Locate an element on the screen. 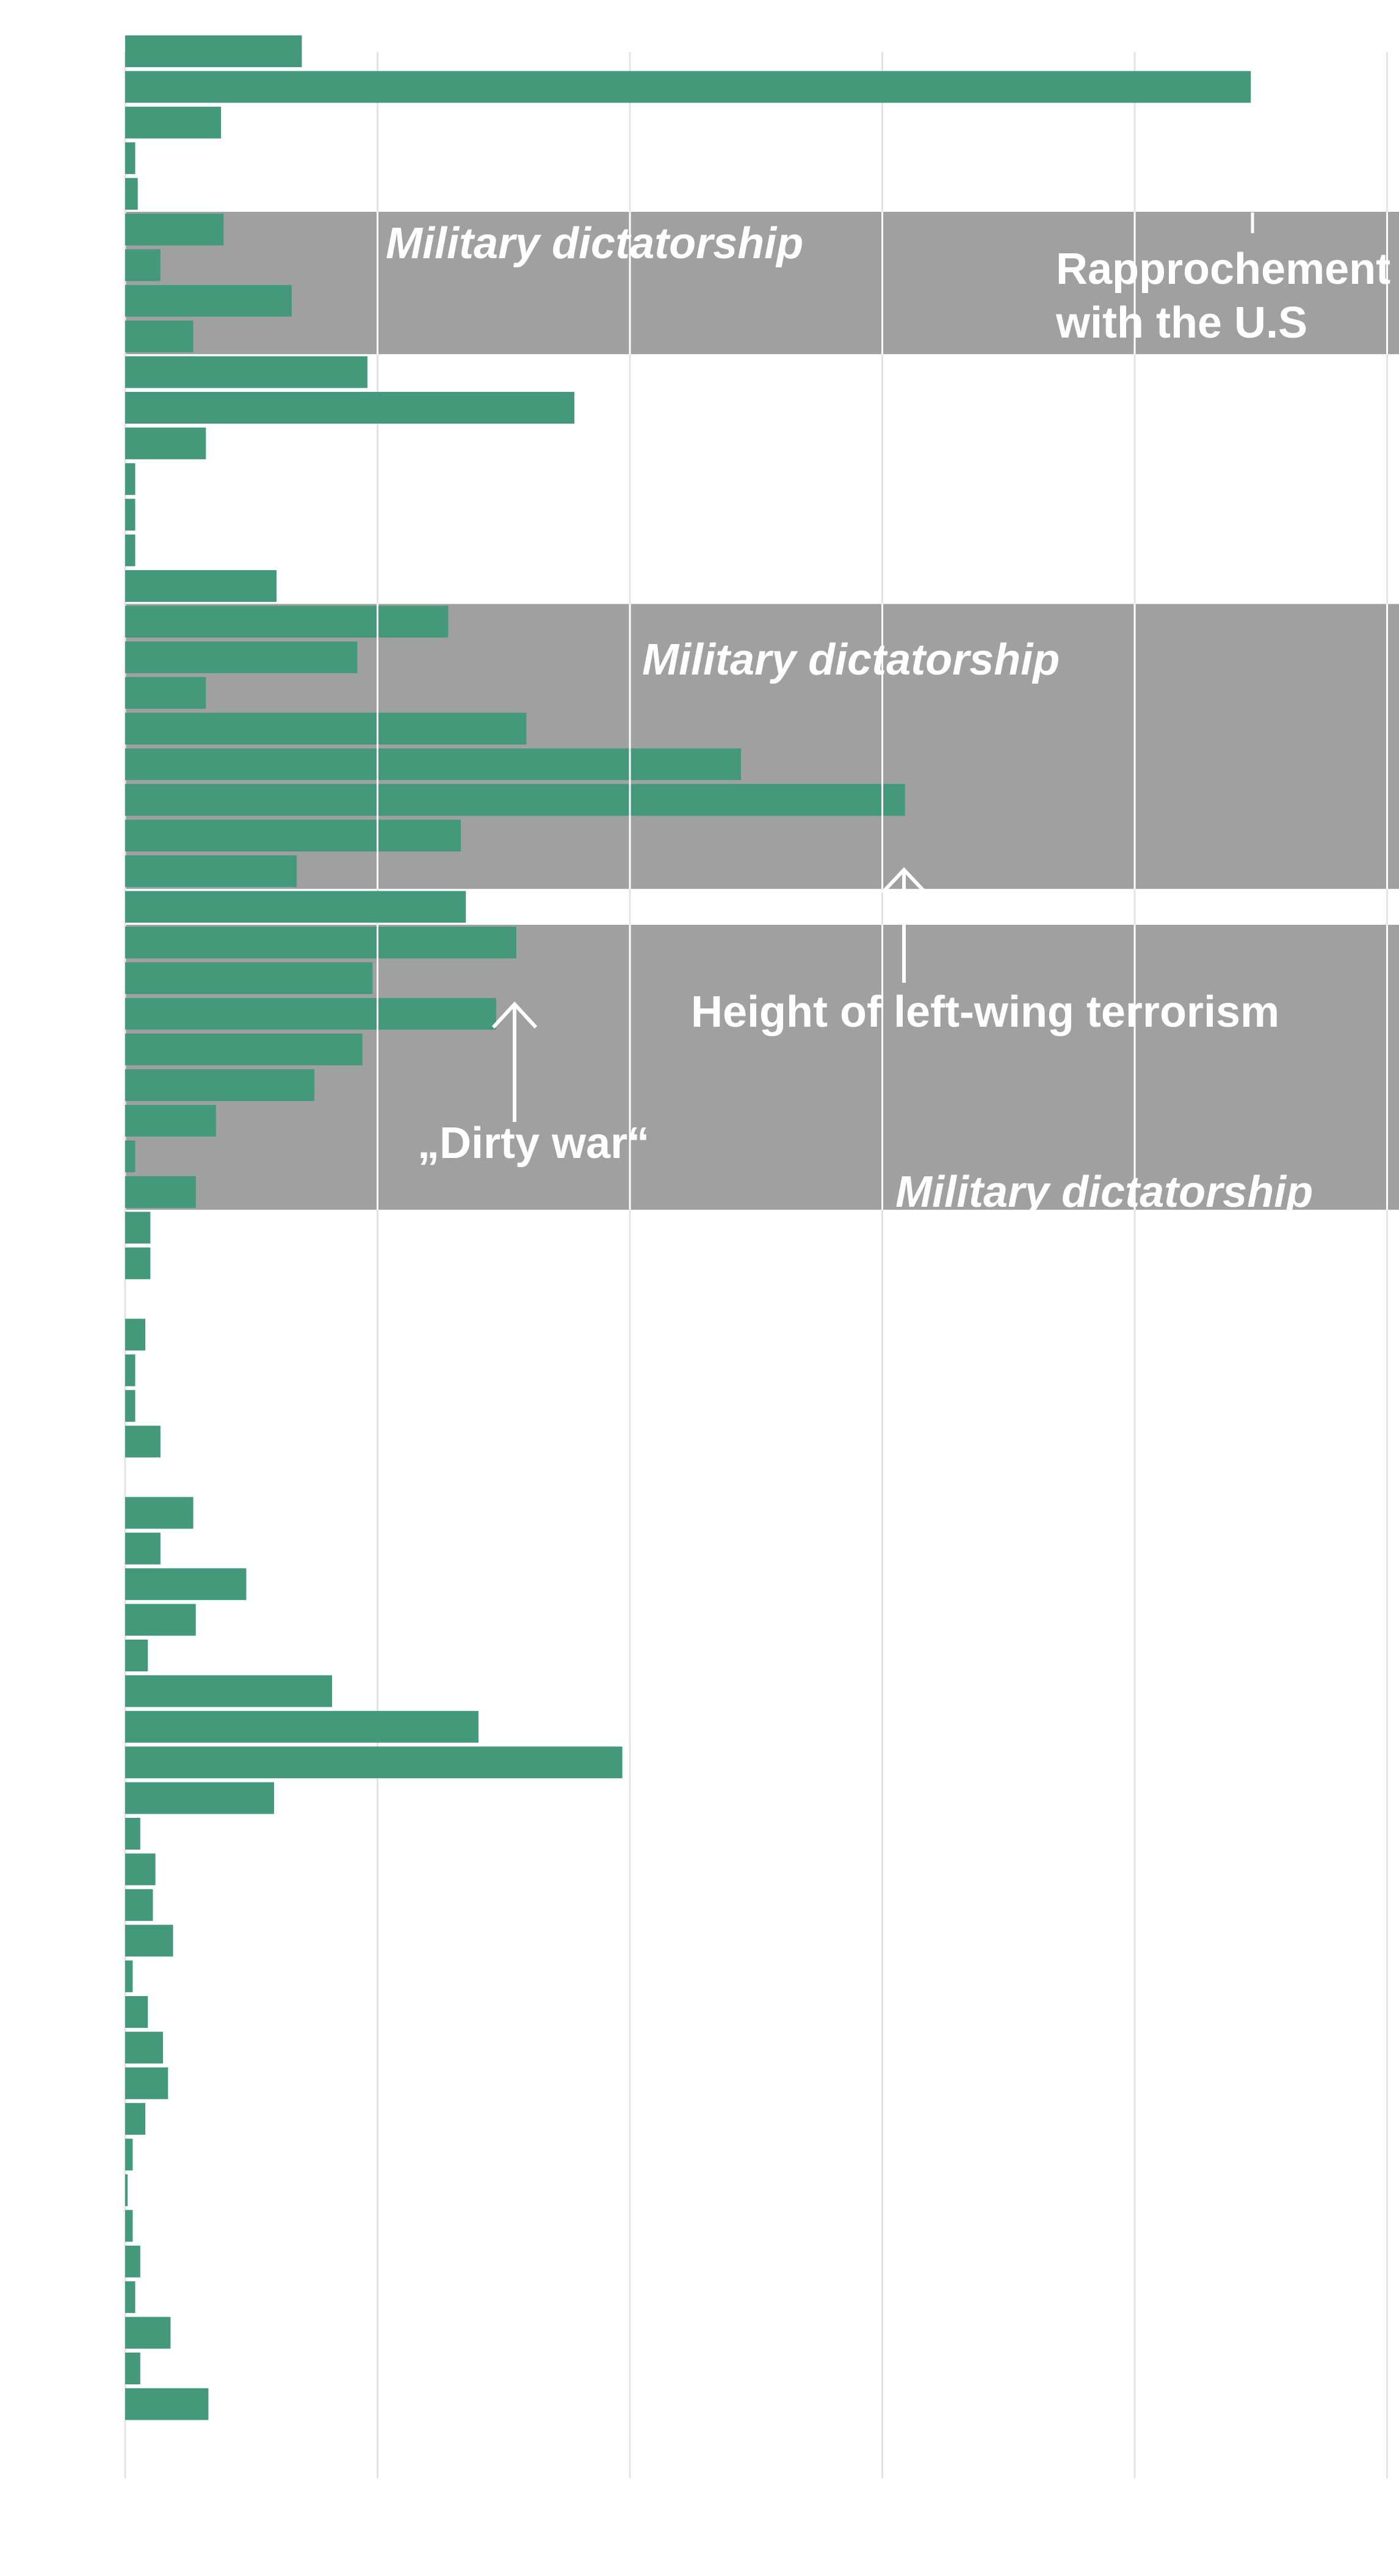 This screenshot has height=2576, width=1399. dirty-war-arrow-head is located at coordinates (514, 1015).